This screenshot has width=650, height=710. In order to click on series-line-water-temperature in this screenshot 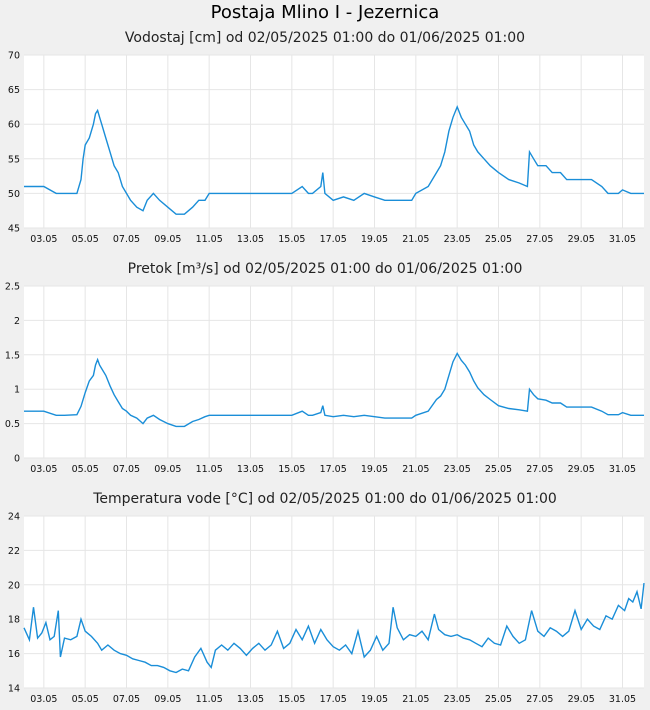, I will do `click(334, 628)`.